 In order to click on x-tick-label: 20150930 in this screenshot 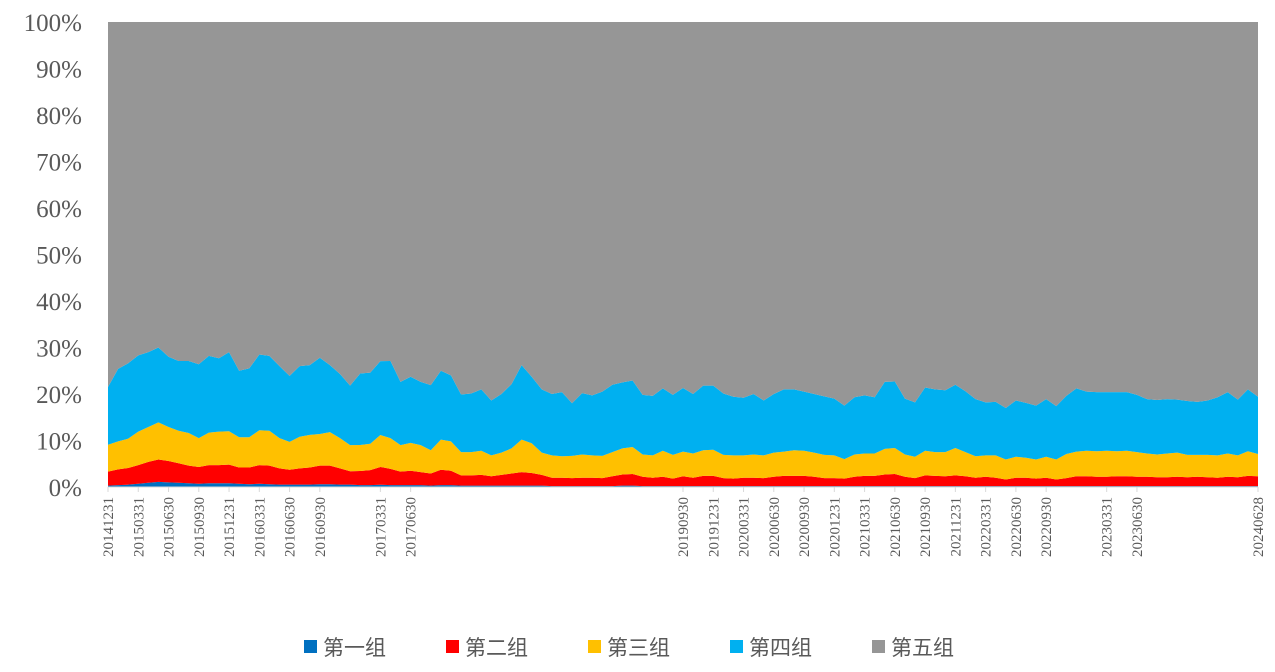, I will do `click(200, 527)`.